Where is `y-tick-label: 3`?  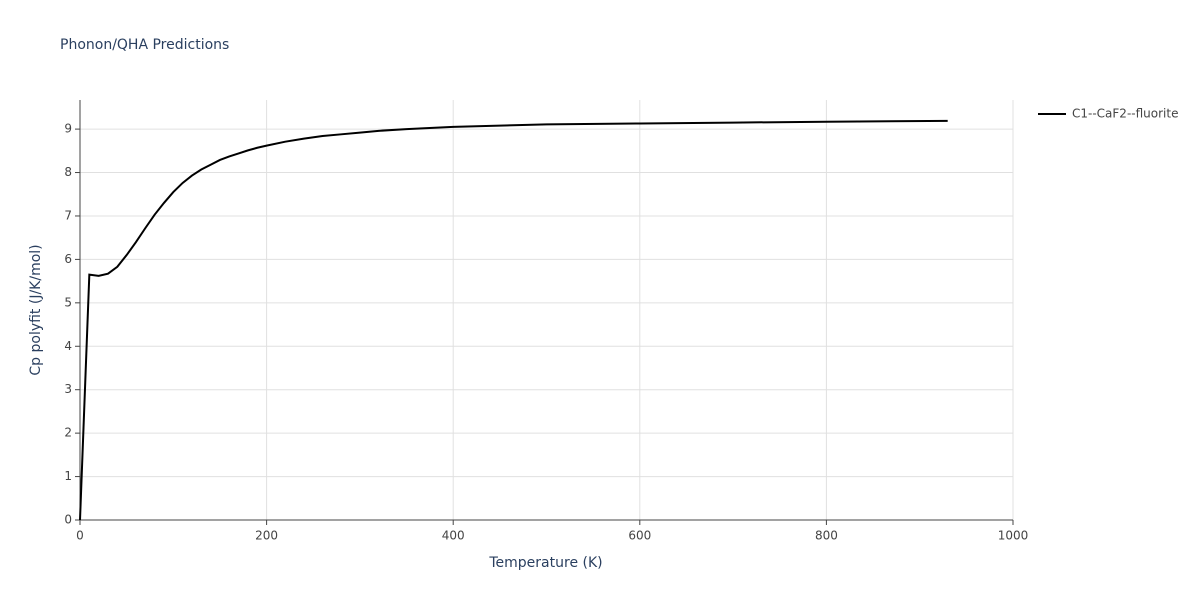 y-tick-label: 3 is located at coordinates (68, 389).